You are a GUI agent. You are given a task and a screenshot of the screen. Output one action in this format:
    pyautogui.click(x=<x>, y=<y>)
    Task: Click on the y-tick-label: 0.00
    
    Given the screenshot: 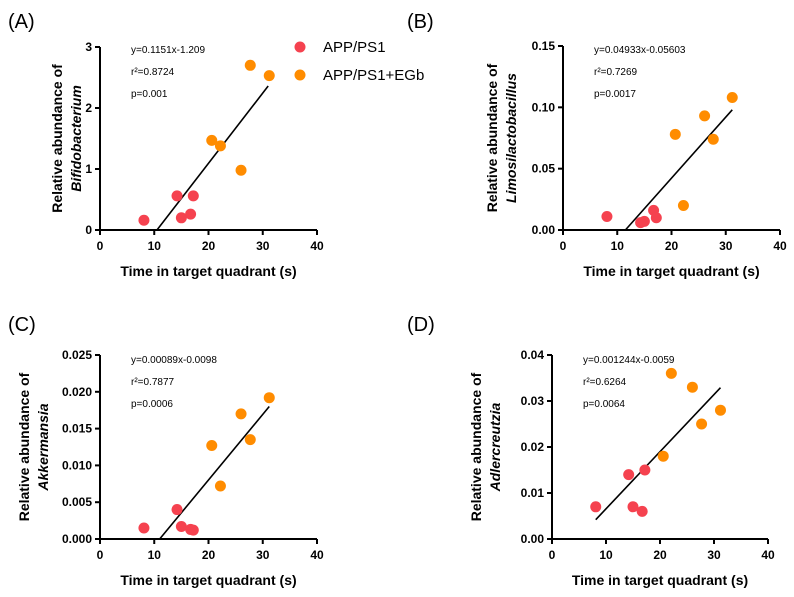 What is the action you would take?
    pyautogui.click(x=544, y=230)
    